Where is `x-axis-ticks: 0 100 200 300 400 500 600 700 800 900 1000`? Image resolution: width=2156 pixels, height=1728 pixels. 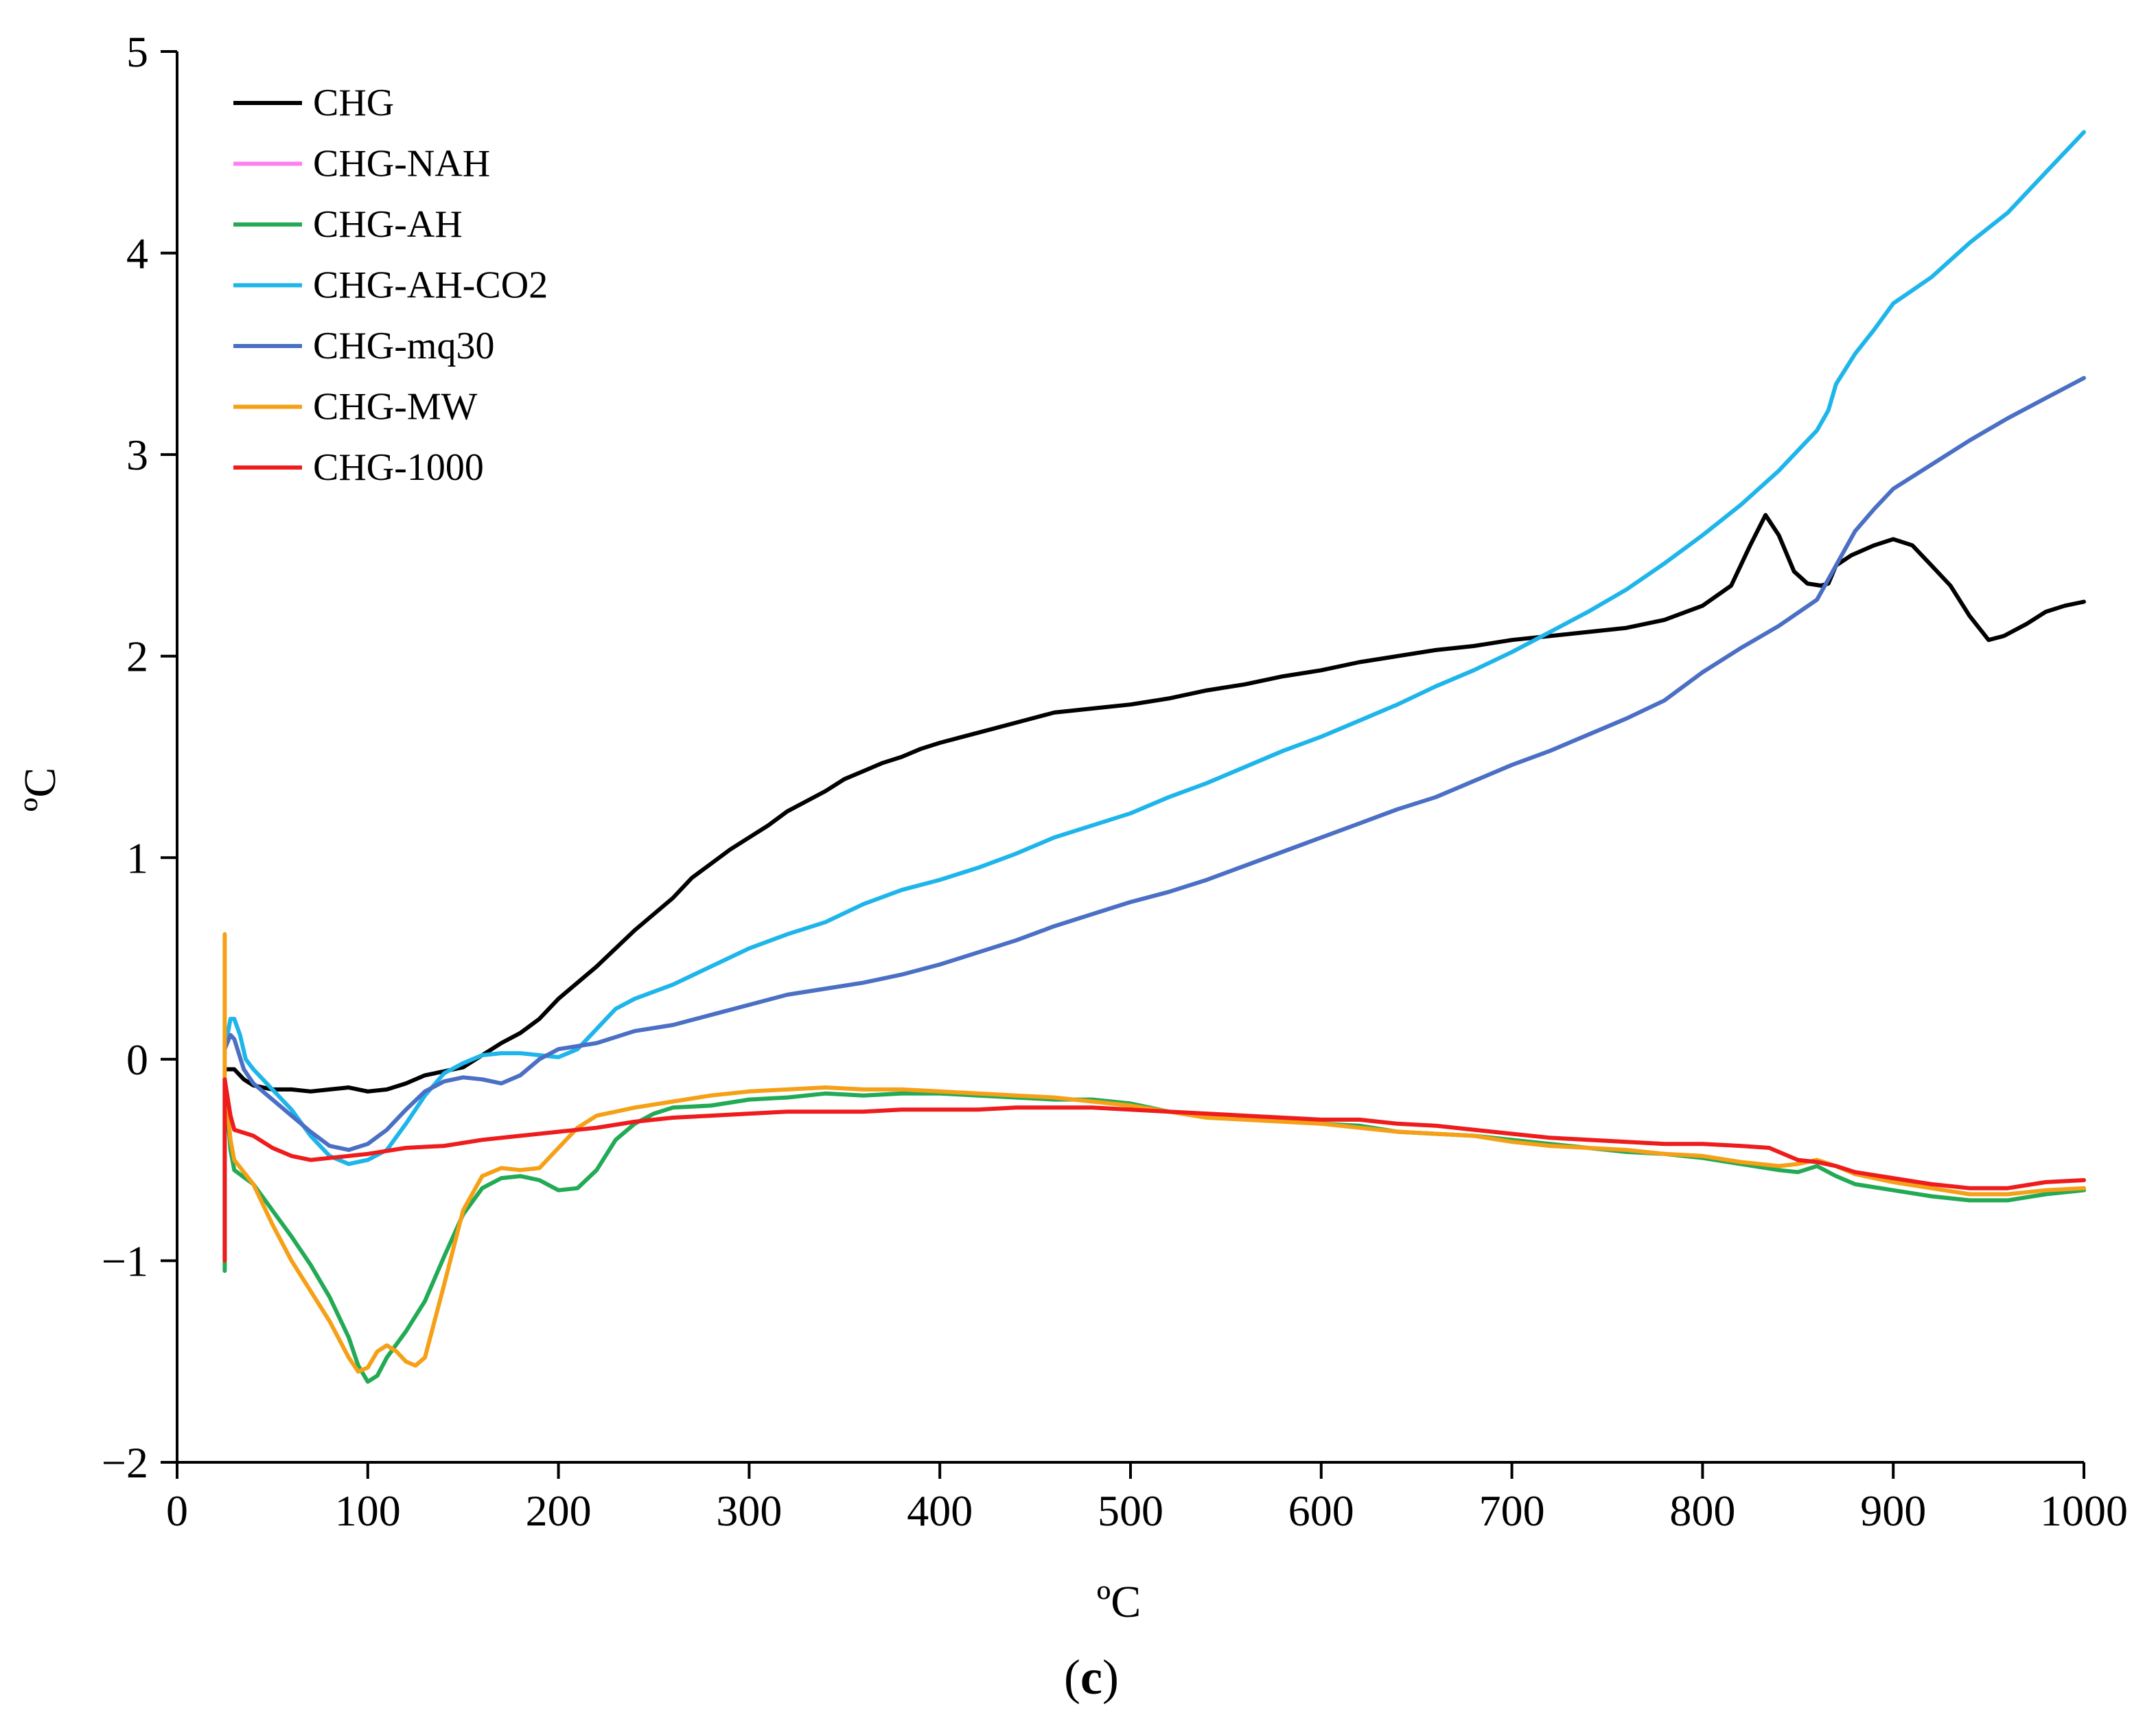 x-axis-ticks: 0 100 200 300 400 500 600 700 800 900 1000 is located at coordinates (1147, 1498).